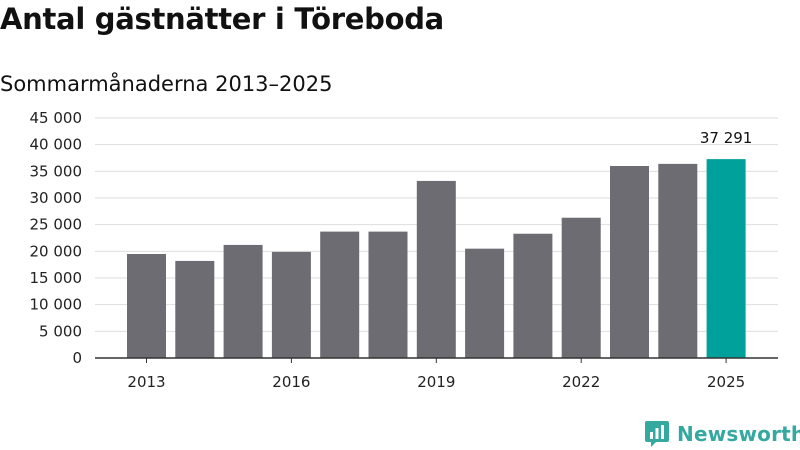 The height and width of the screenshot is (450, 800). What do you see at coordinates (291, 304) in the screenshot?
I see `bar-2016` at bounding box center [291, 304].